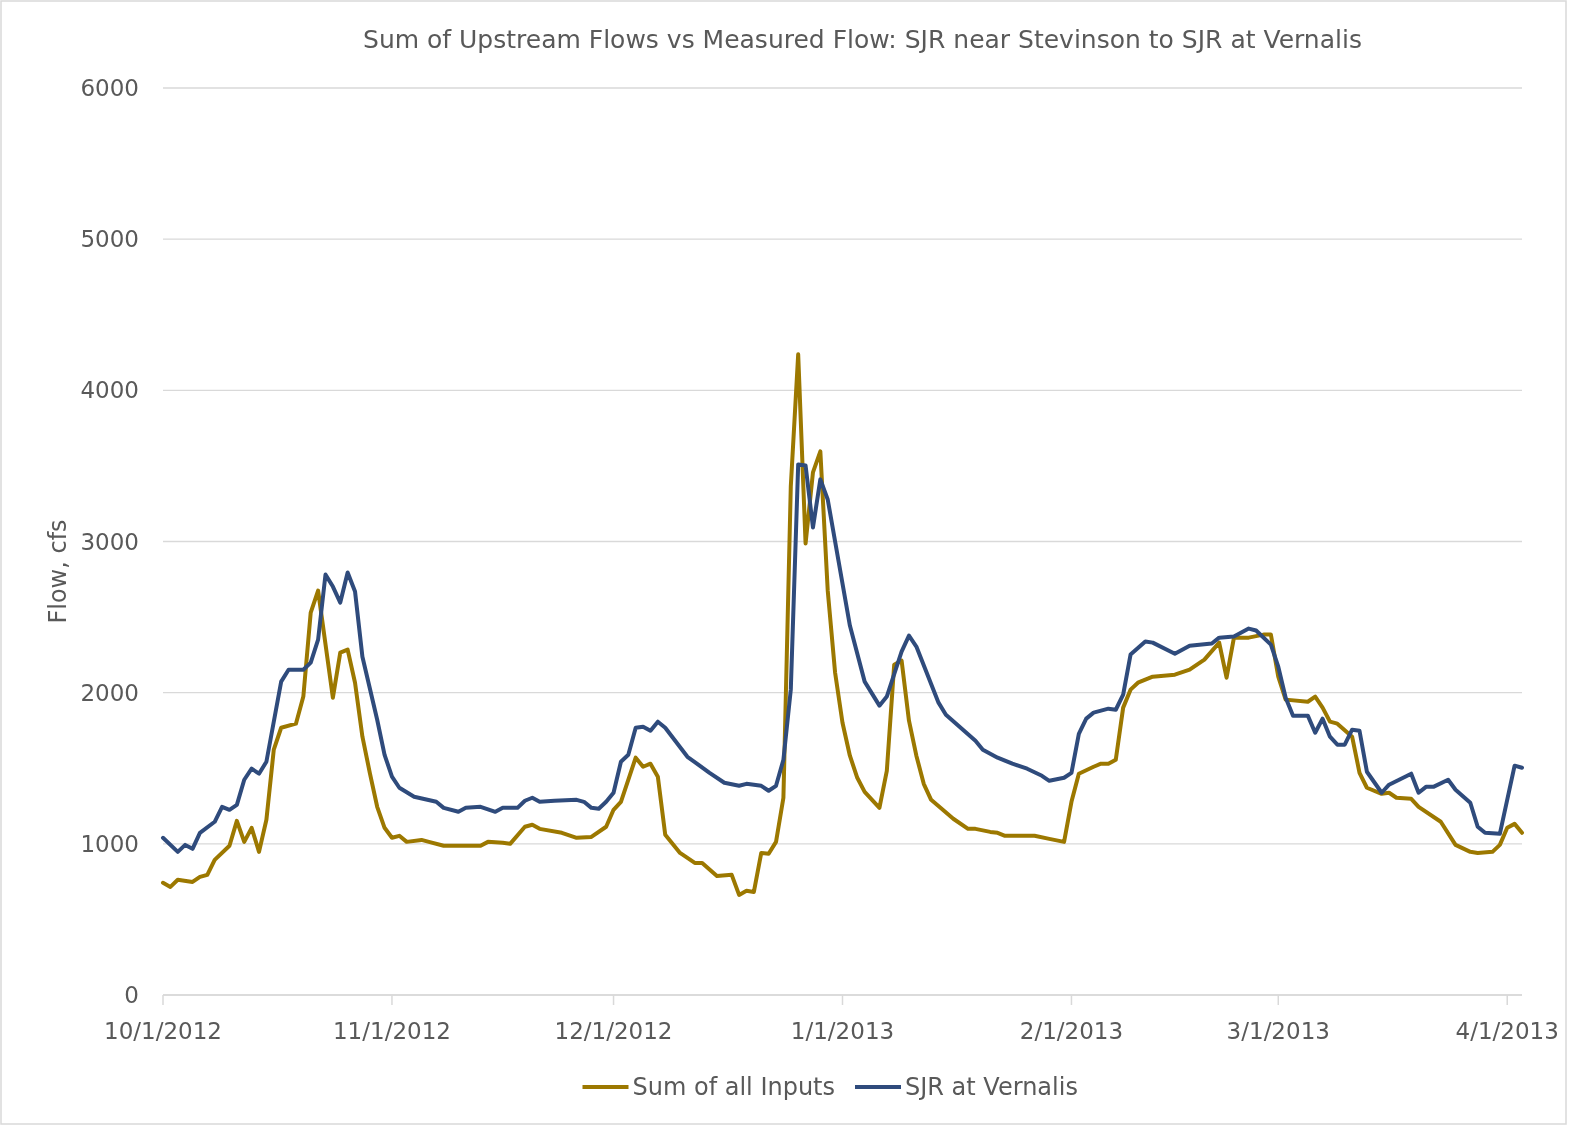 The image size is (1575, 1127). What do you see at coordinates (1071, 1031) in the screenshot?
I see `x-tick-label: 2/1/2013` at bounding box center [1071, 1031].